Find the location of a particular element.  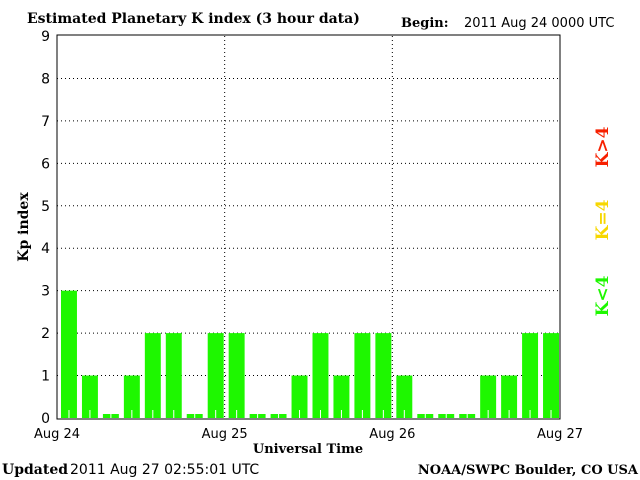

legend-item: K<4 is located at coordinates (603, 295).